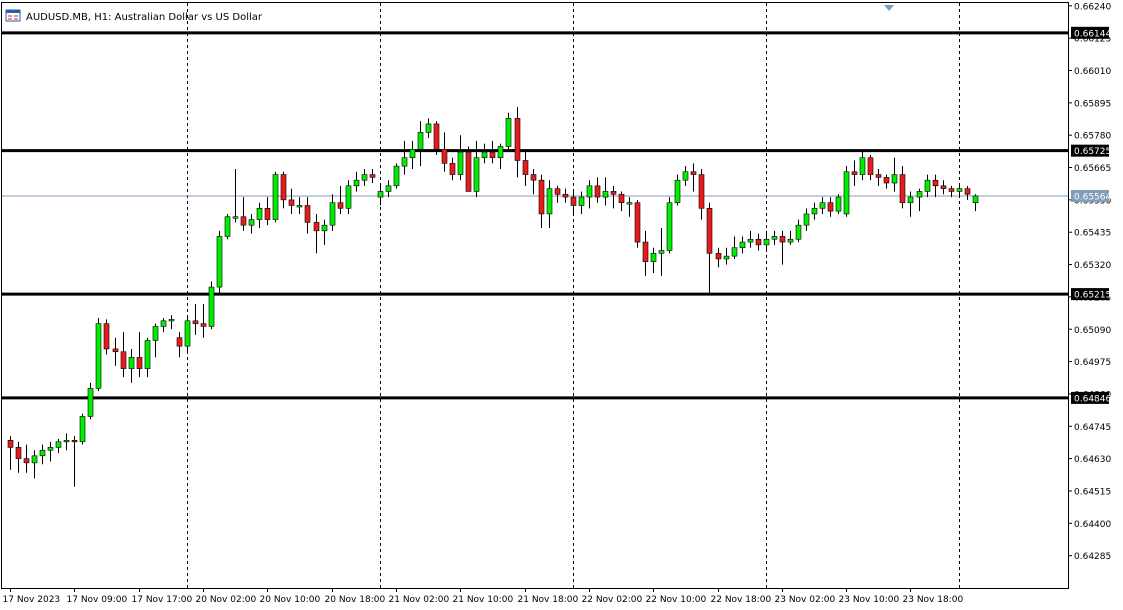 The image size is (1123, 610). I want to click on y-tick-label: 0.64285, so click(1092, 557).